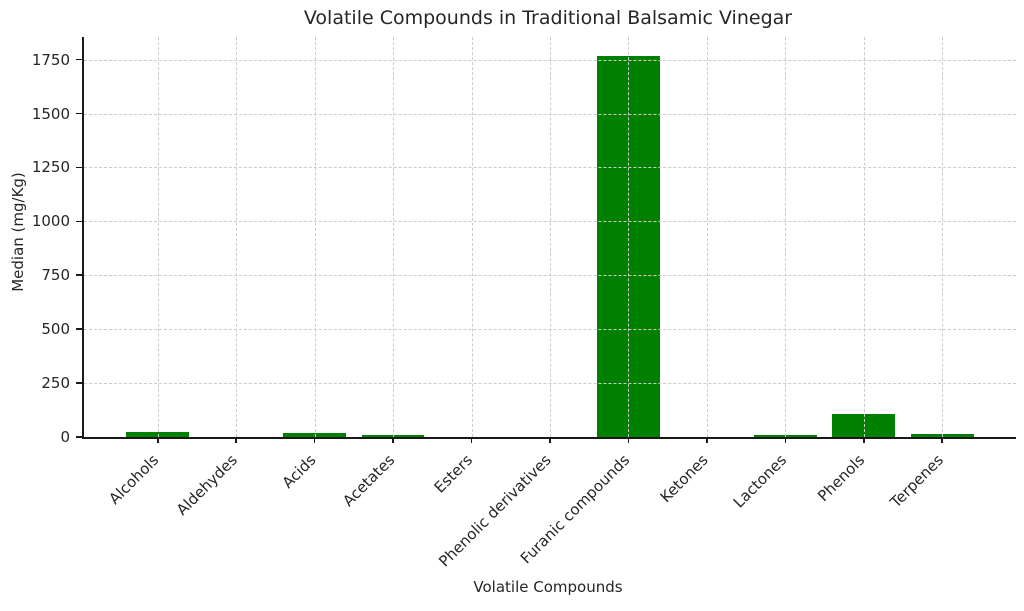 The image size is (1024, 611). I want to click on y-tick-label: 500, so click(55, 329).